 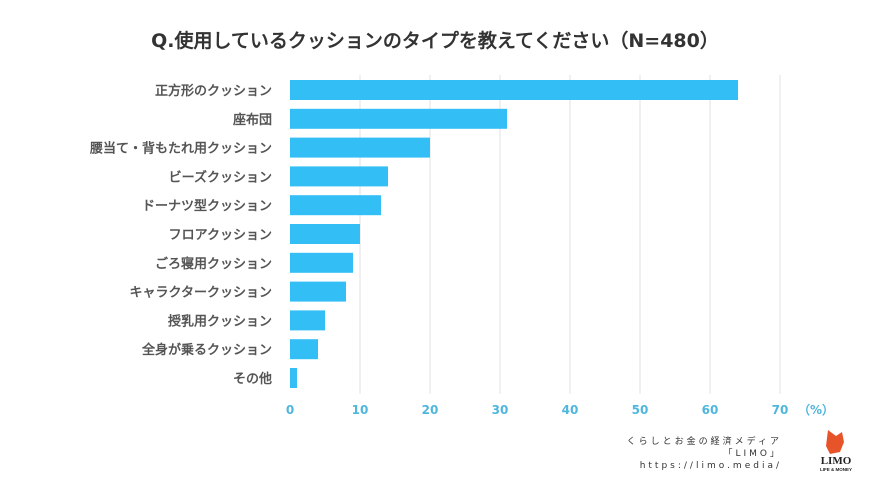 What do you see at coordinates (213, 264) in the screenshot?
I see `category-label: ごろ寝用クッション` at bounding box center [213, 264].